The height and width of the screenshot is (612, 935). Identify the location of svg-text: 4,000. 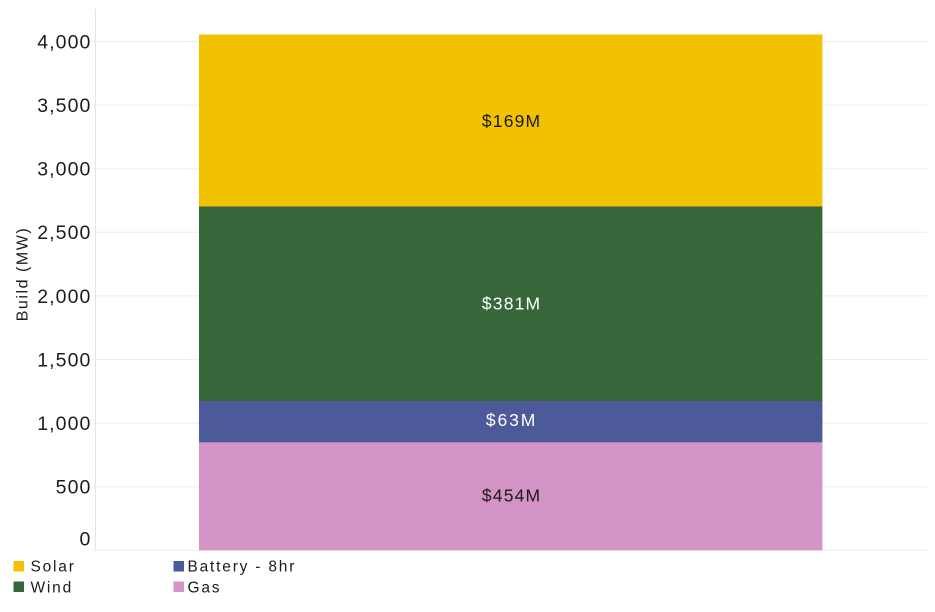
(64, 42).